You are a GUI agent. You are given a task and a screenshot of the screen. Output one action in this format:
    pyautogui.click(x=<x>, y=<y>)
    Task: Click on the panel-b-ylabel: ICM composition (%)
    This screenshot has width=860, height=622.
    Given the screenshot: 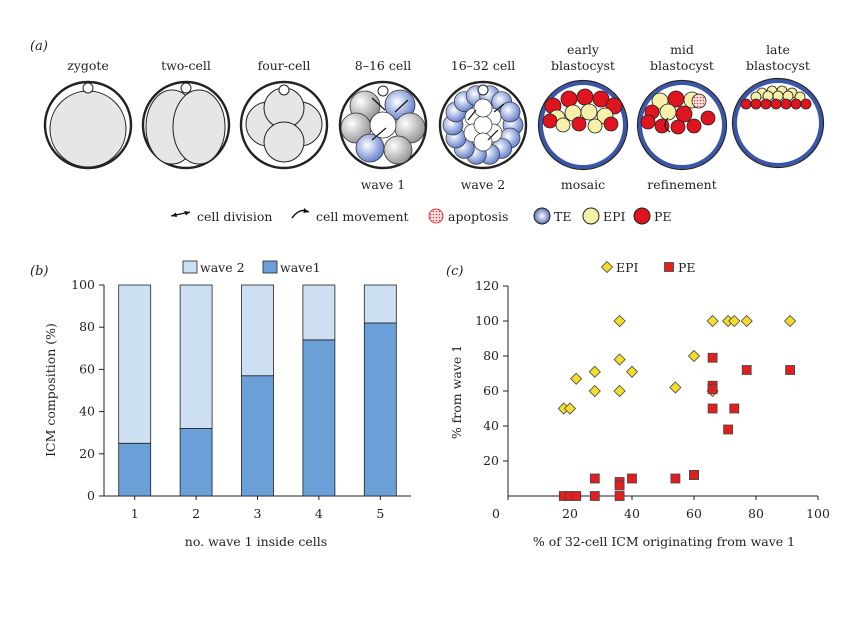 What is the action you would take?
    pyautogui.click(x=50, y=390)
    